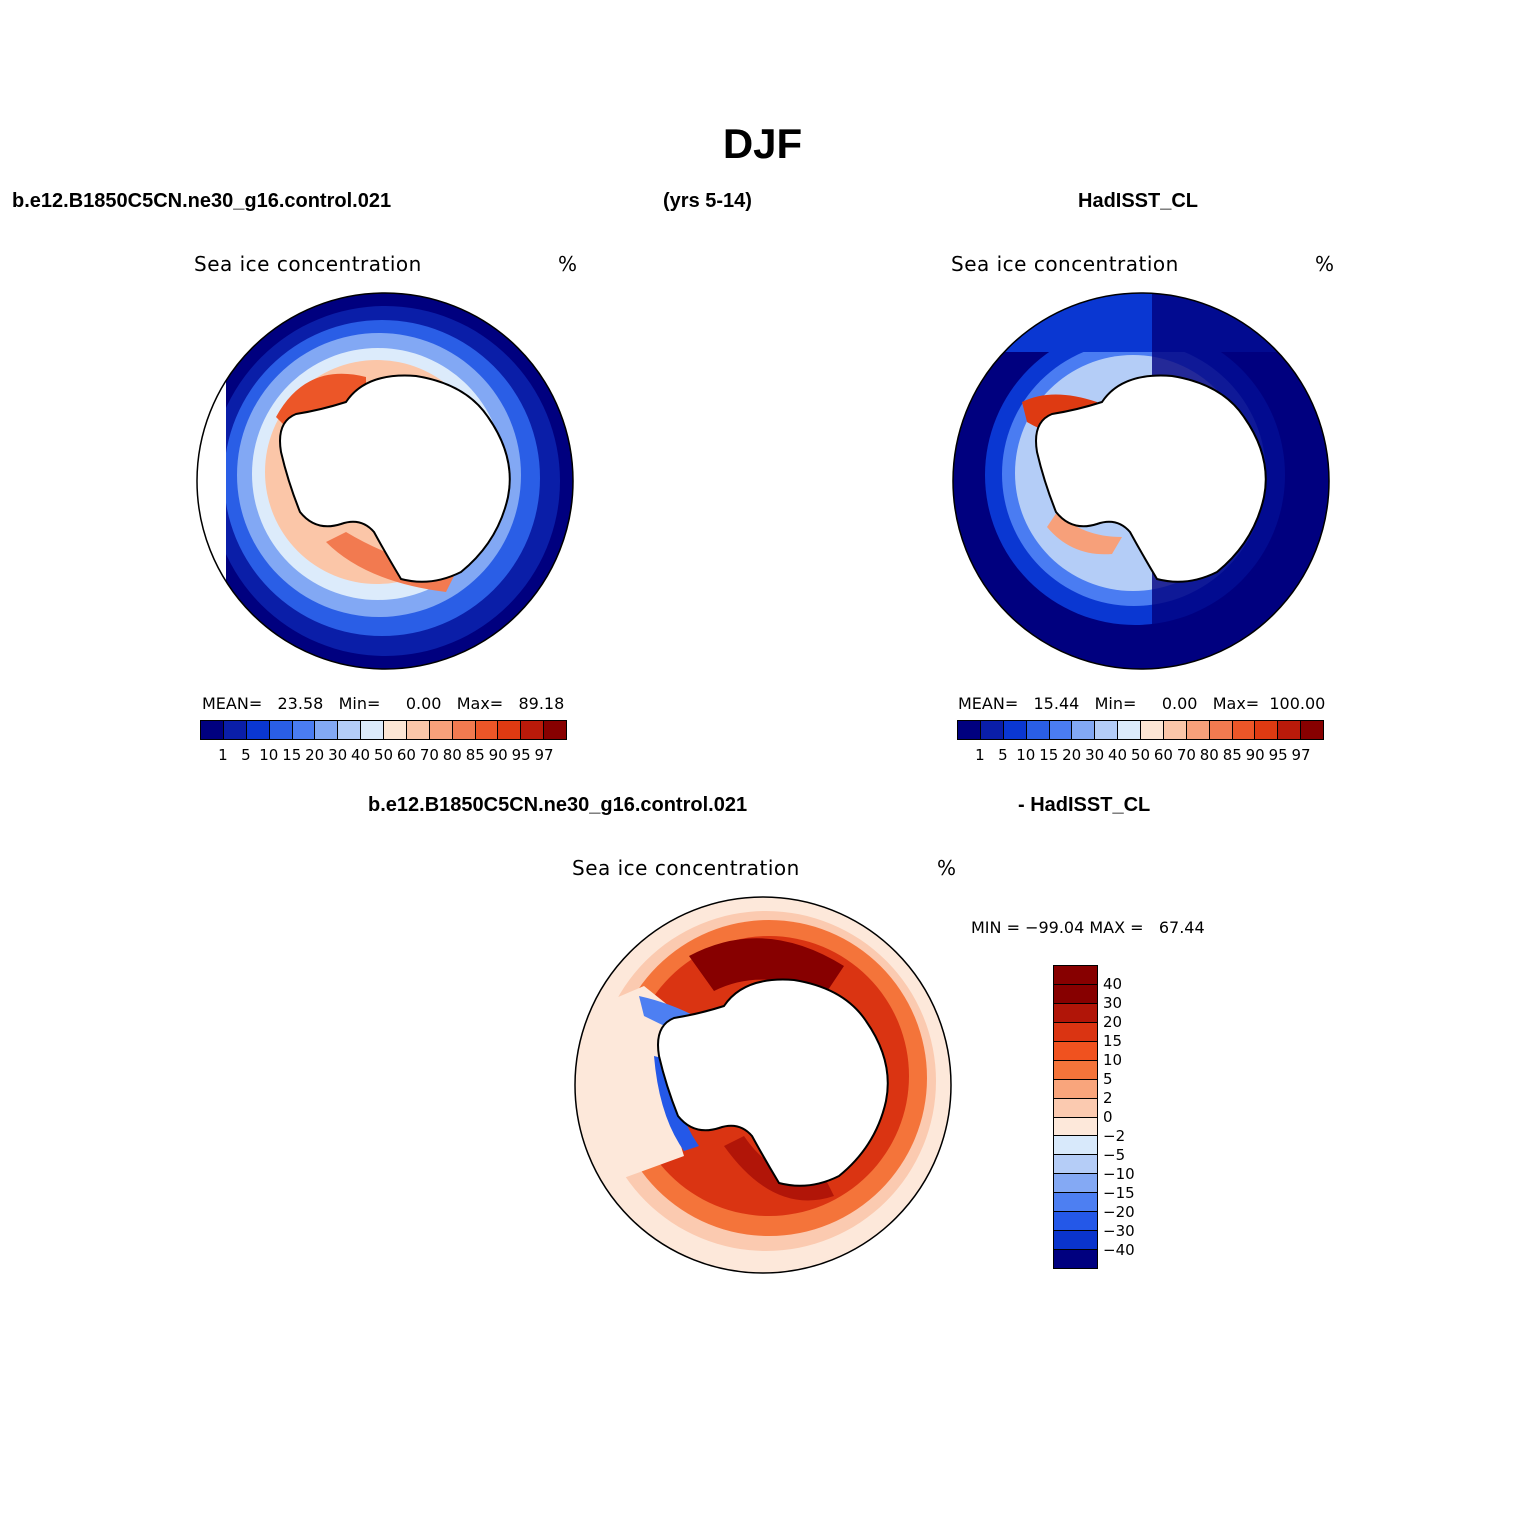  What do you see at coordinates (544, 755) in the screenshot?
I see `colorbar-tick-label: 97` at bounding box center [544, 755].